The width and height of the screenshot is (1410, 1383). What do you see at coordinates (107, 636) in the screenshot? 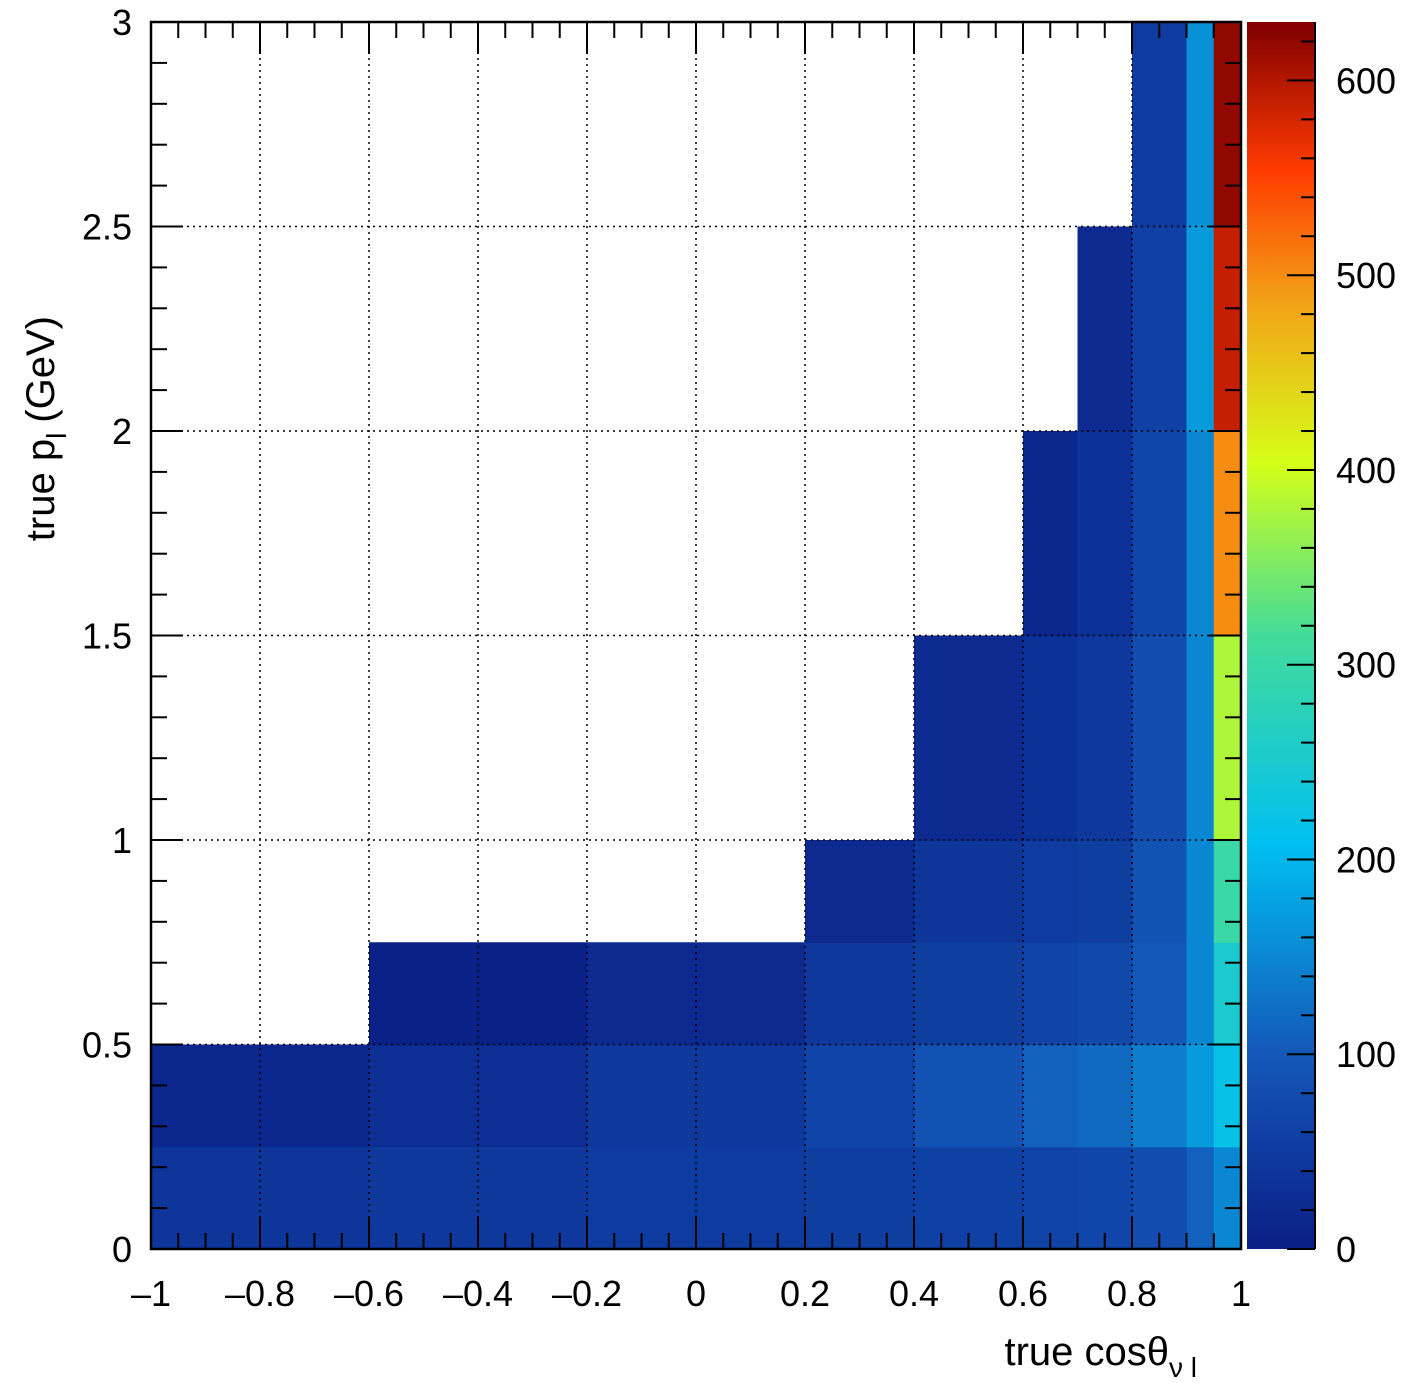
I see `y-tick-label: 1.5` at bounding box center [107, 636].